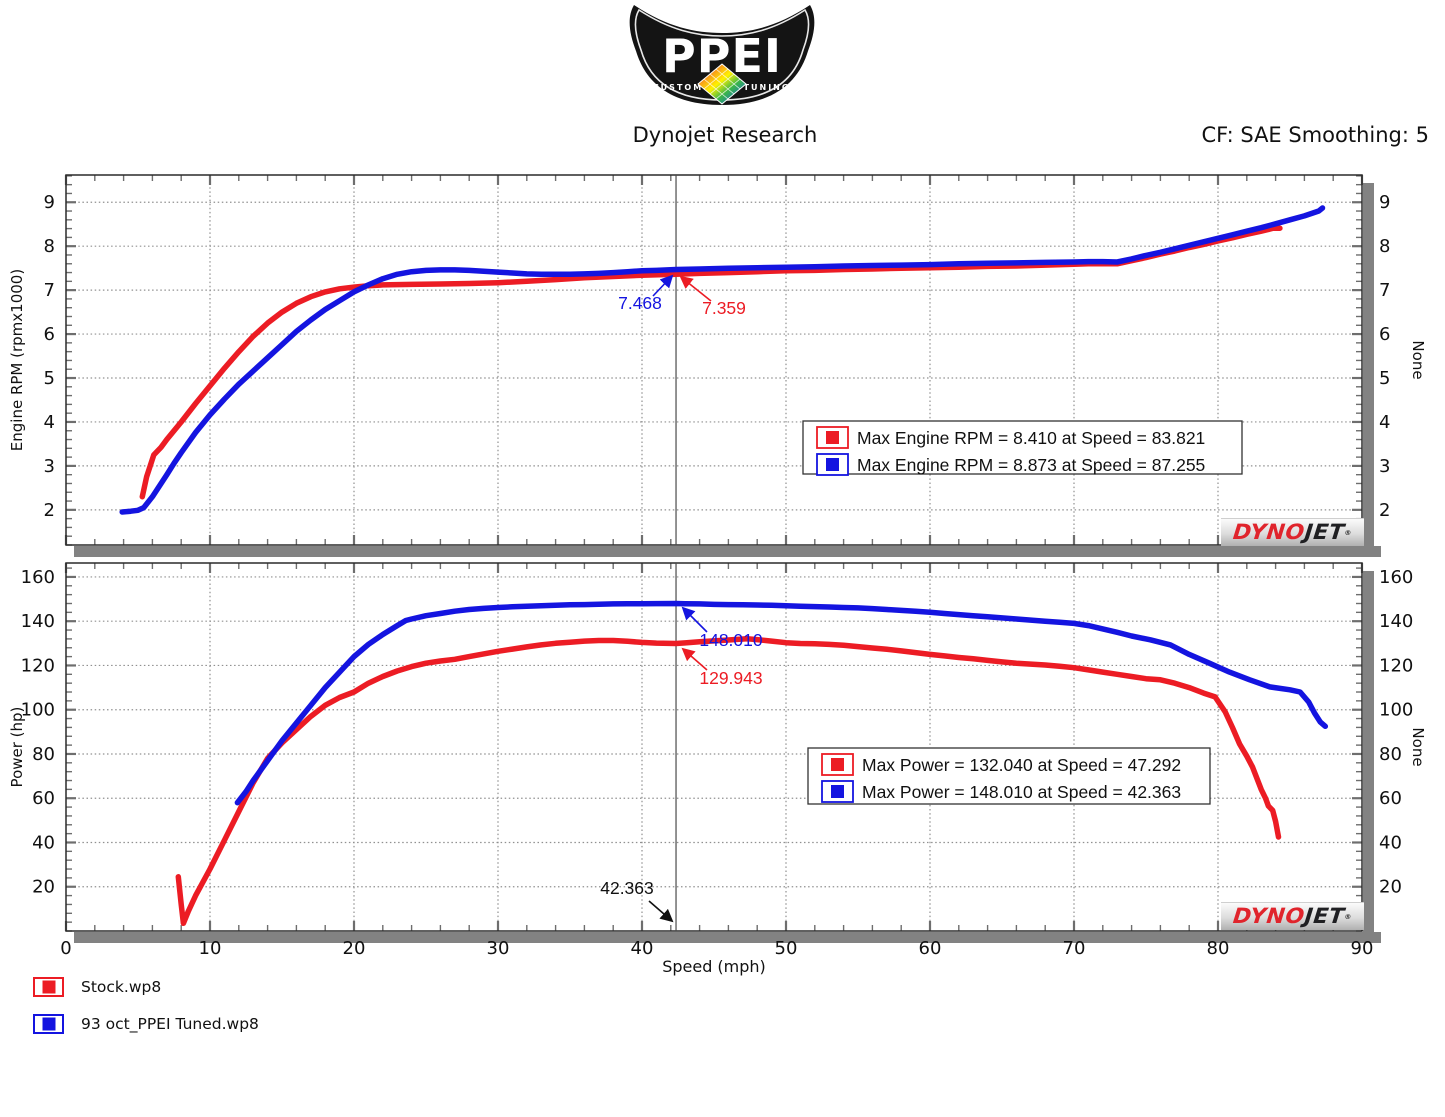  What do you see at coordinates (640, 303) in the screenshot?
I see `annotation-text: 7.468` at bounding box center [640, 303].